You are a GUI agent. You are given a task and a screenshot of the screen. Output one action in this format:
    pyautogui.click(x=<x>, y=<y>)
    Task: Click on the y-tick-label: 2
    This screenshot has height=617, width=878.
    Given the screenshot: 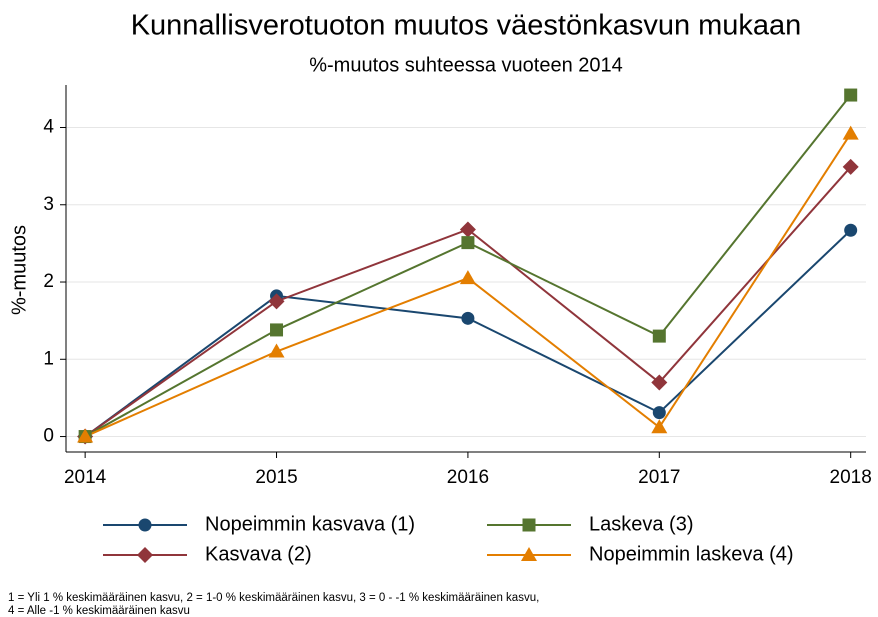 What is the action you would take?
    pyautogui.click(x=48, y=281)
    